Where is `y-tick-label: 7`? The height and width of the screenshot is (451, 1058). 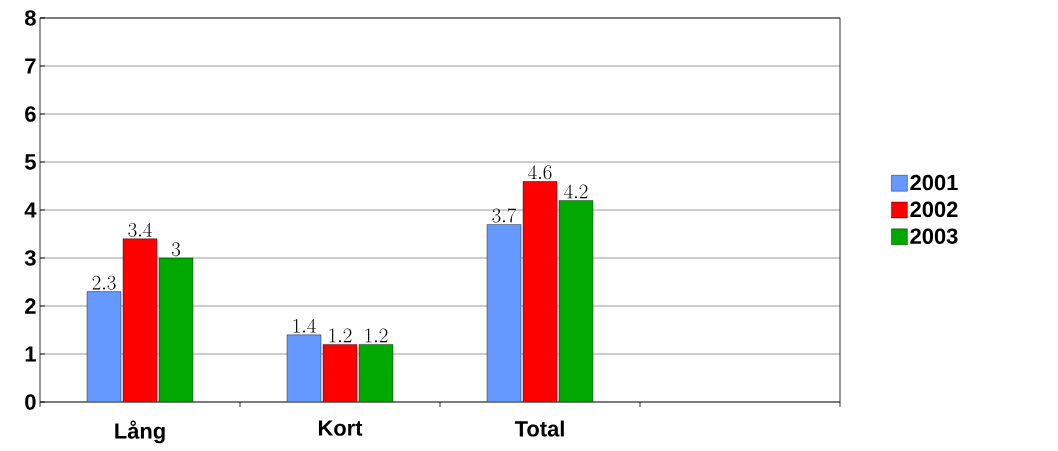
y-tick-label: 7 is located at coordinates (30, 66).